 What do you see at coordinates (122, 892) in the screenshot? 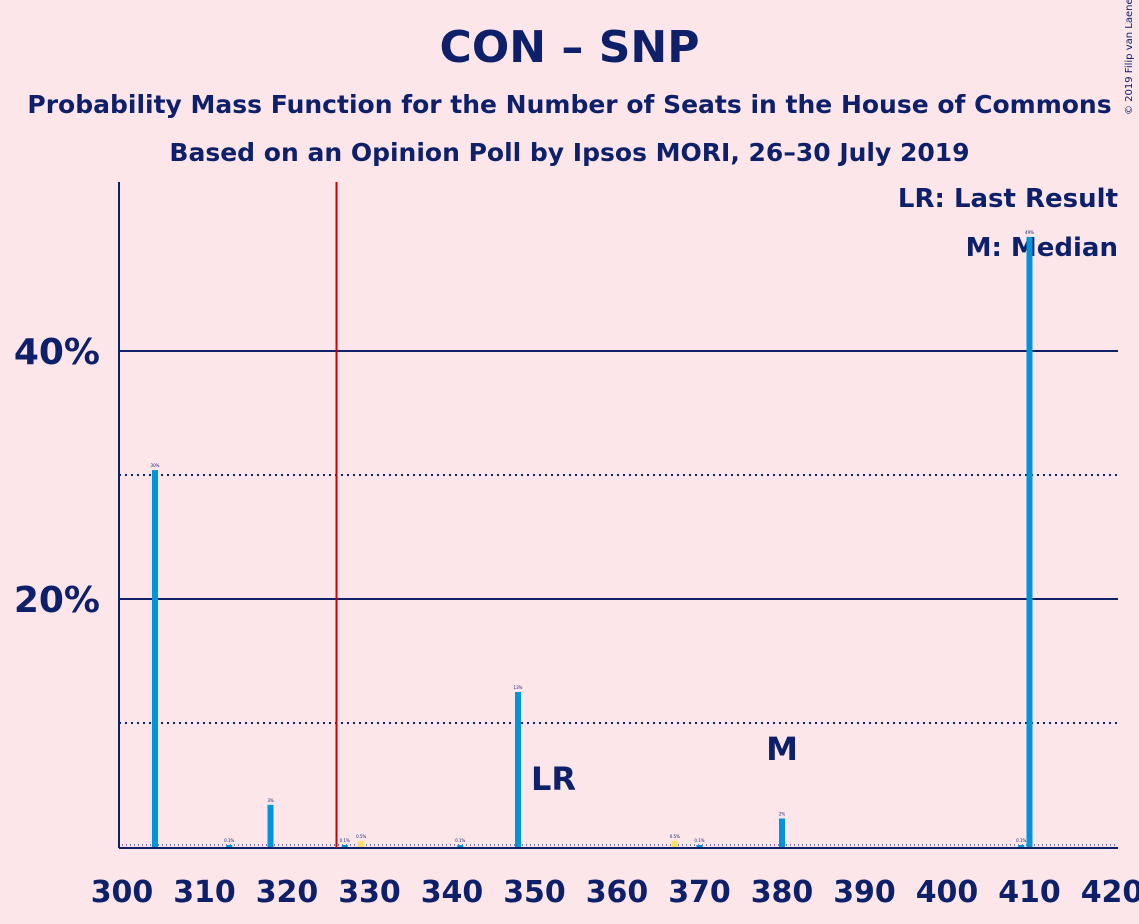
I see `x-tick-label-300: 300` at bounding box center [122, 892].